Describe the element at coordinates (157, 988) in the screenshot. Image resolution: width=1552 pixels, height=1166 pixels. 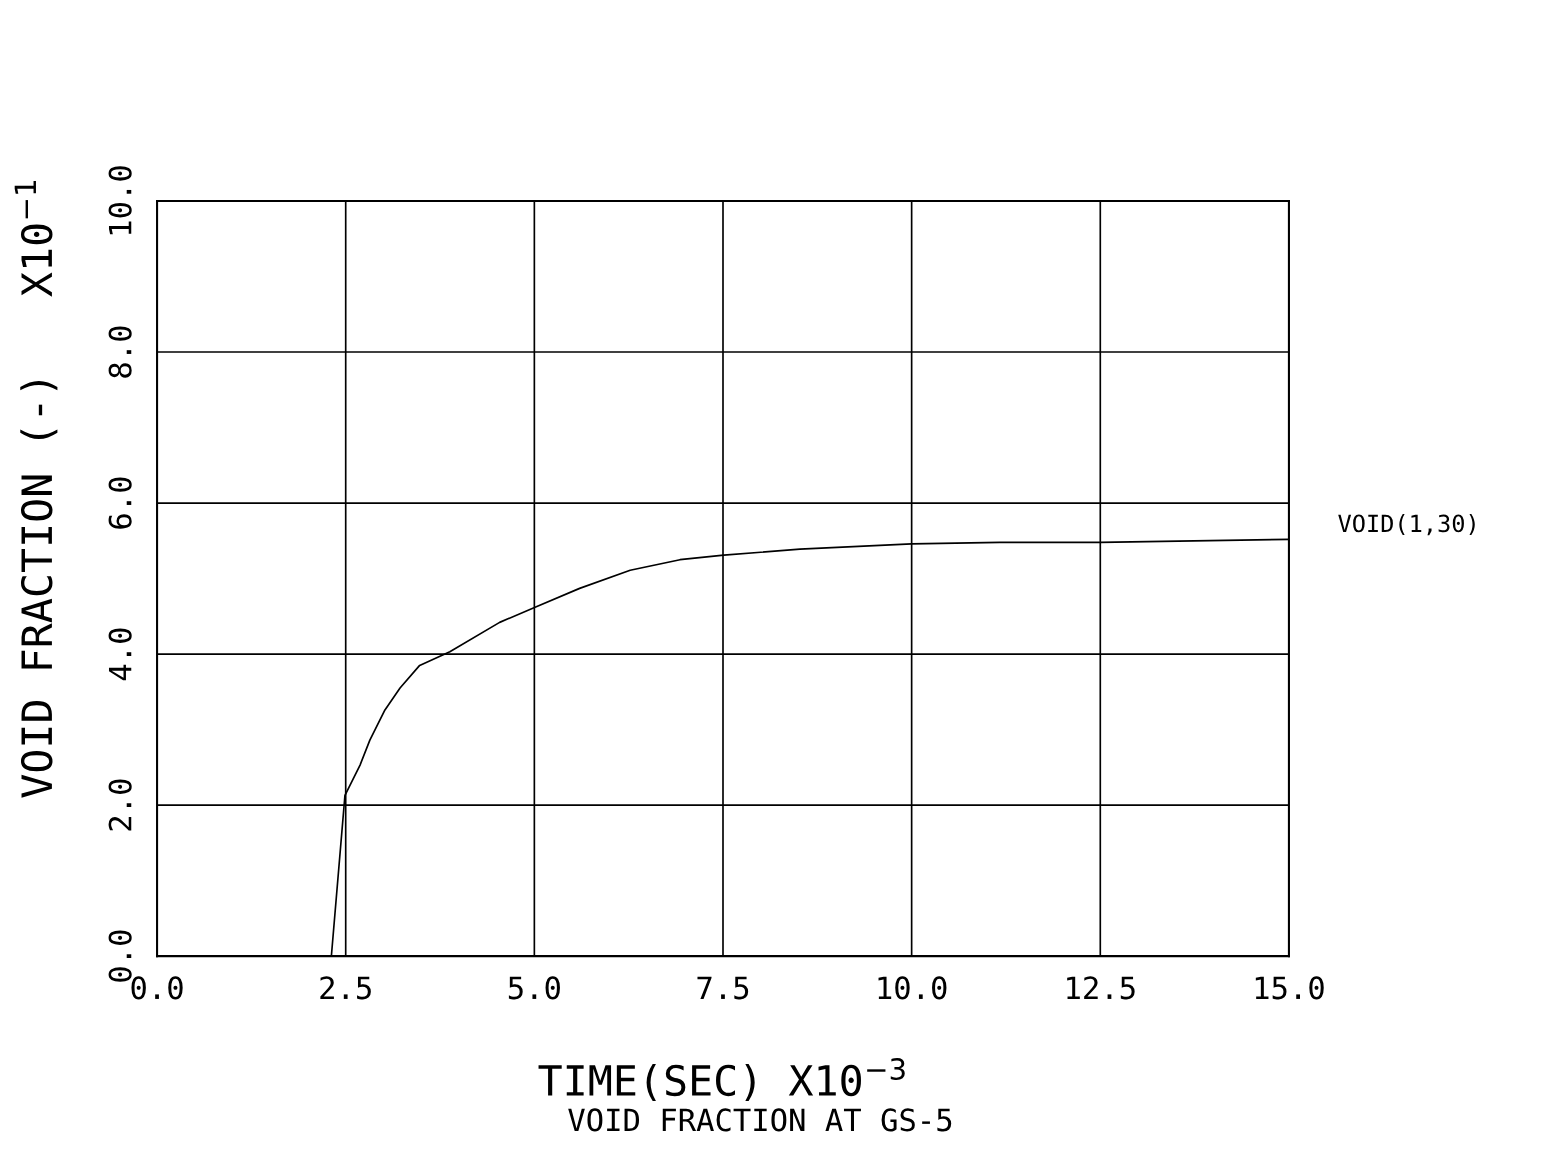
I see `x-tick-label: 0.0` at that location.